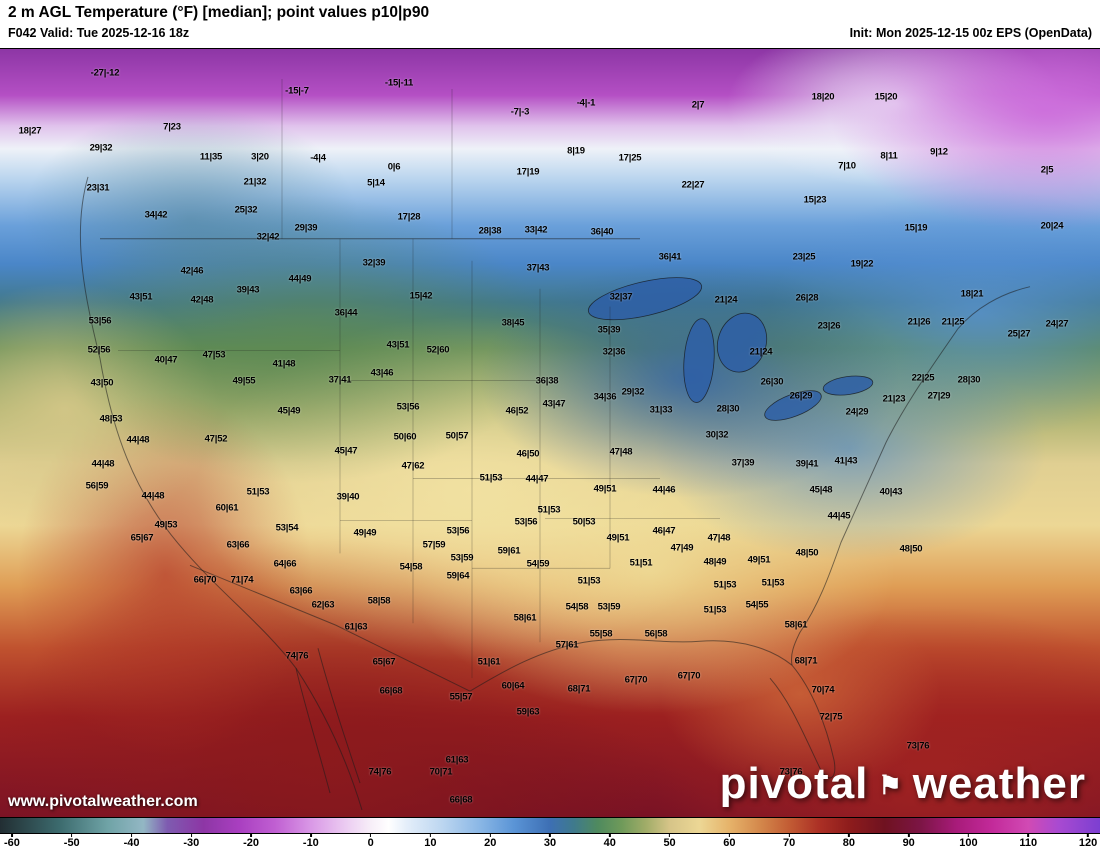  Describe the element at coordinates (12, 841) in the screenshot. I see `colorbar-tick: -60` at that location.